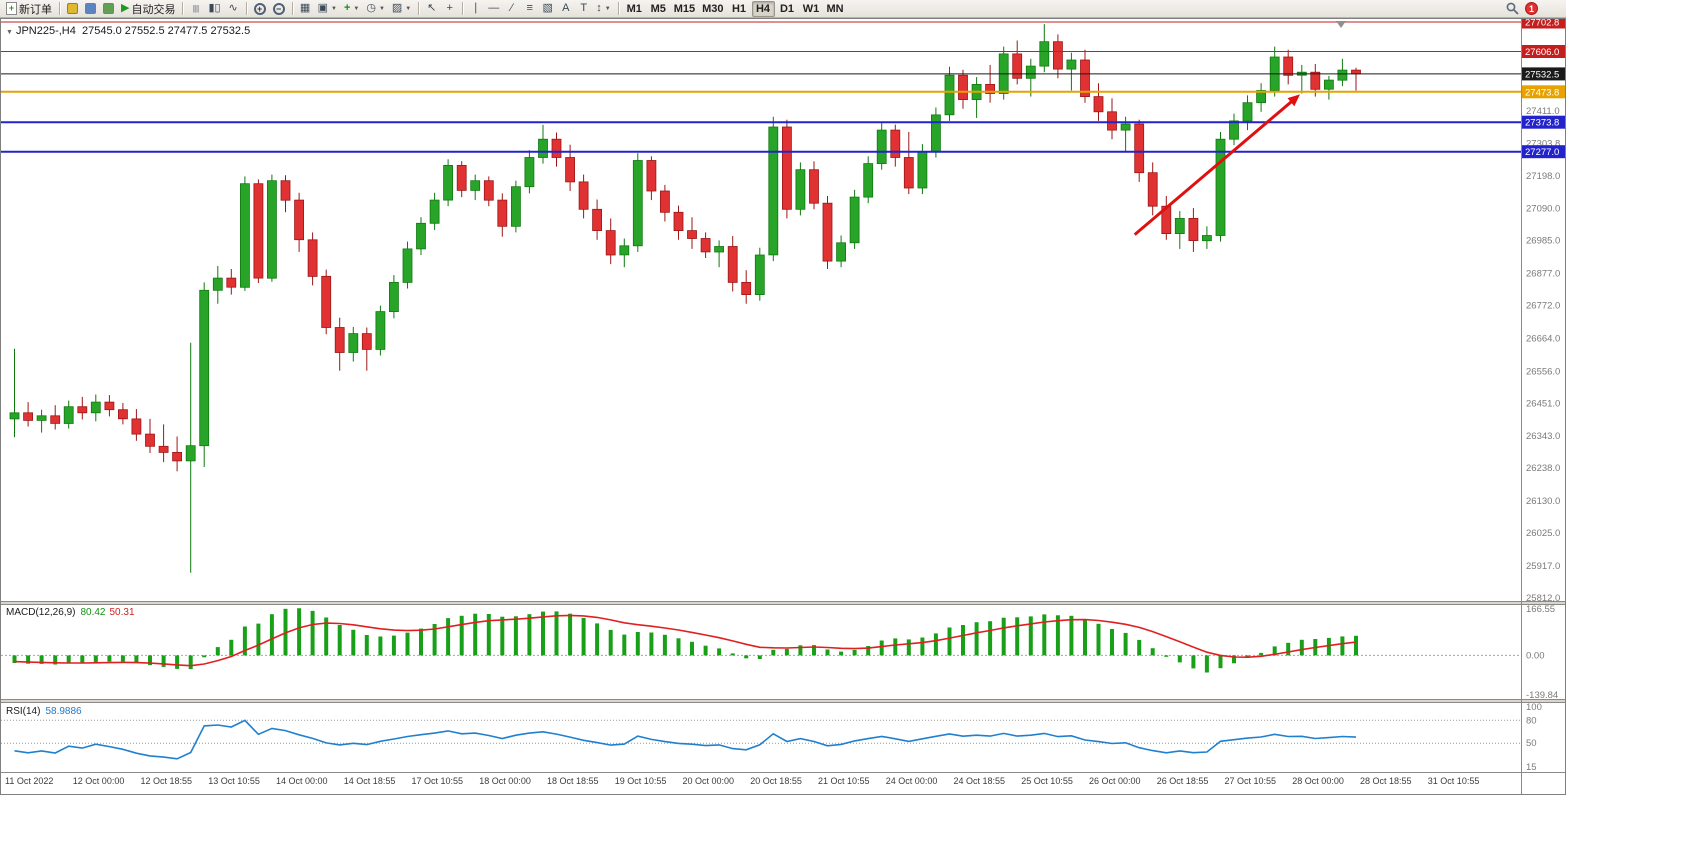 Image resolution: width=1689 pixels, height=858 pixels. What do you see at coordinates (709, 781) in the screenshot?
I see `svg-text: 20 Oct 00:00` at bounding box center [709, 781].